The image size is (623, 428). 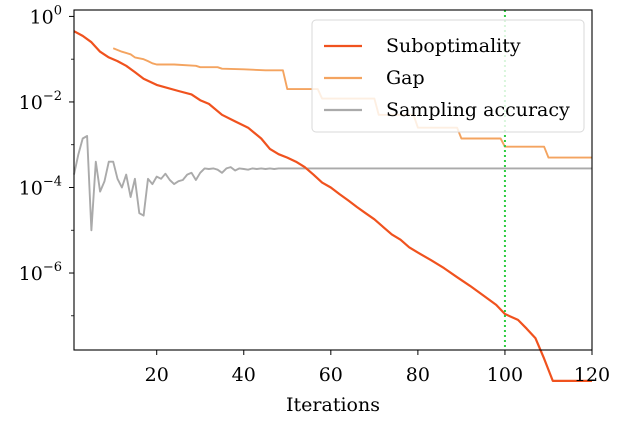 I want to click on x-tick-label: 60, so click(x=331, y=375).